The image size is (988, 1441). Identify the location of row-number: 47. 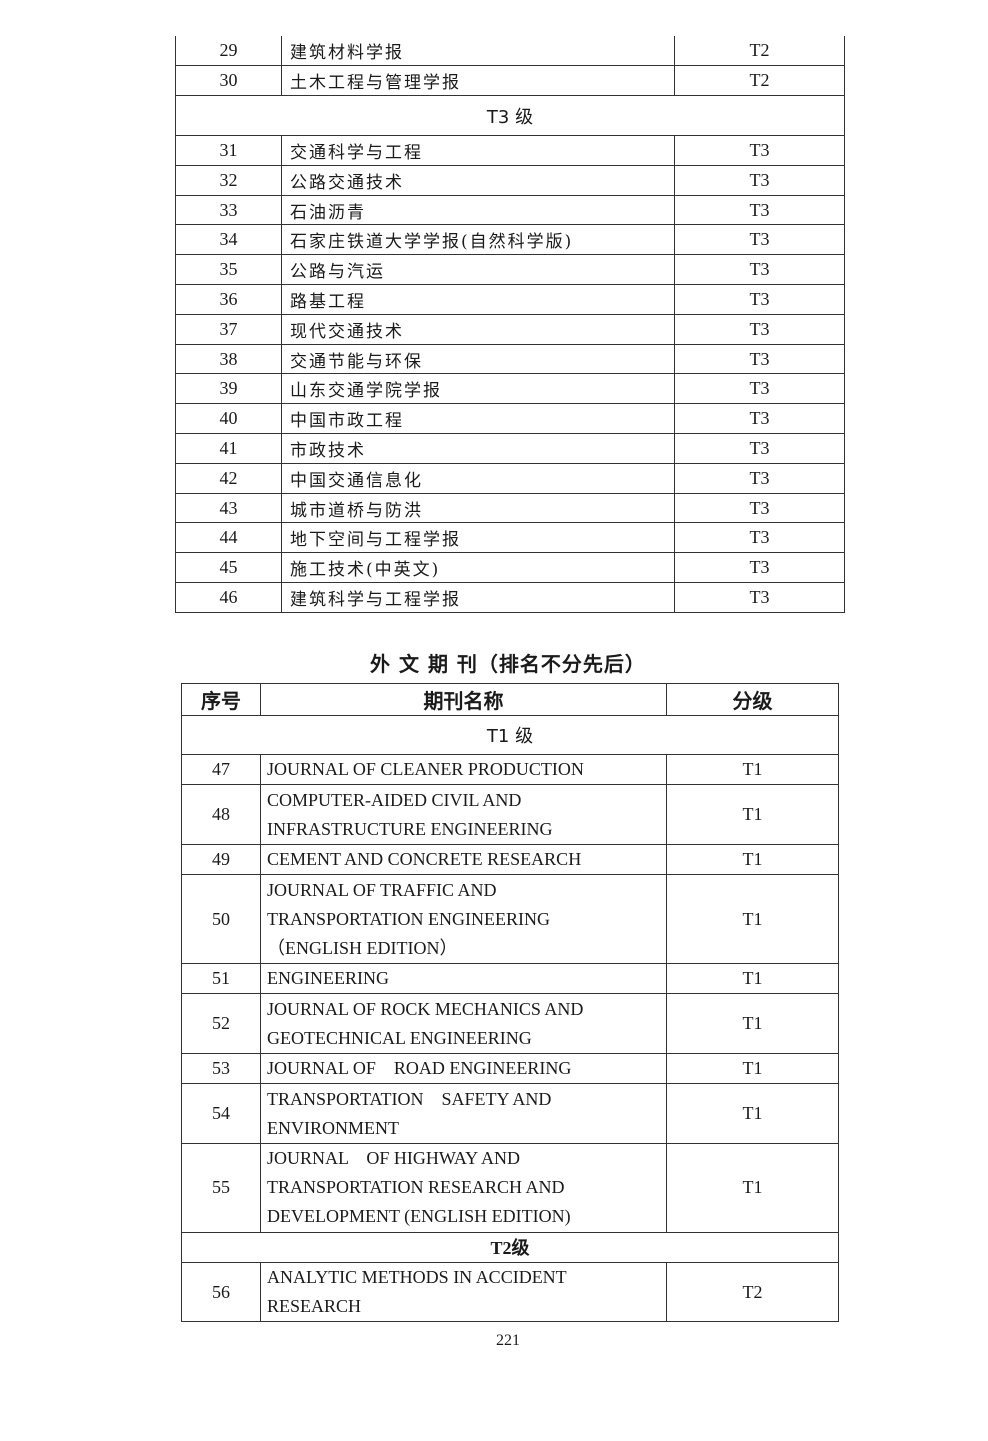
(221, 769).